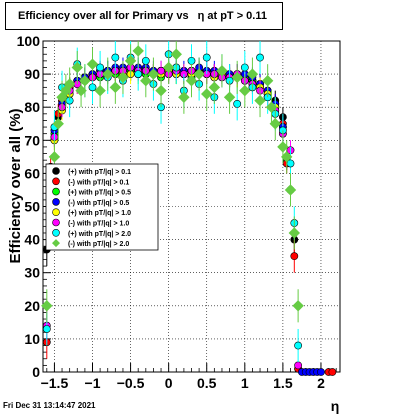 The image size is (400, 414). What do you see at coordinates (232, 16) in the screenshot?
I see `chart-title-text-b: η at pT > 0.11` at bounding box center [232, 16].